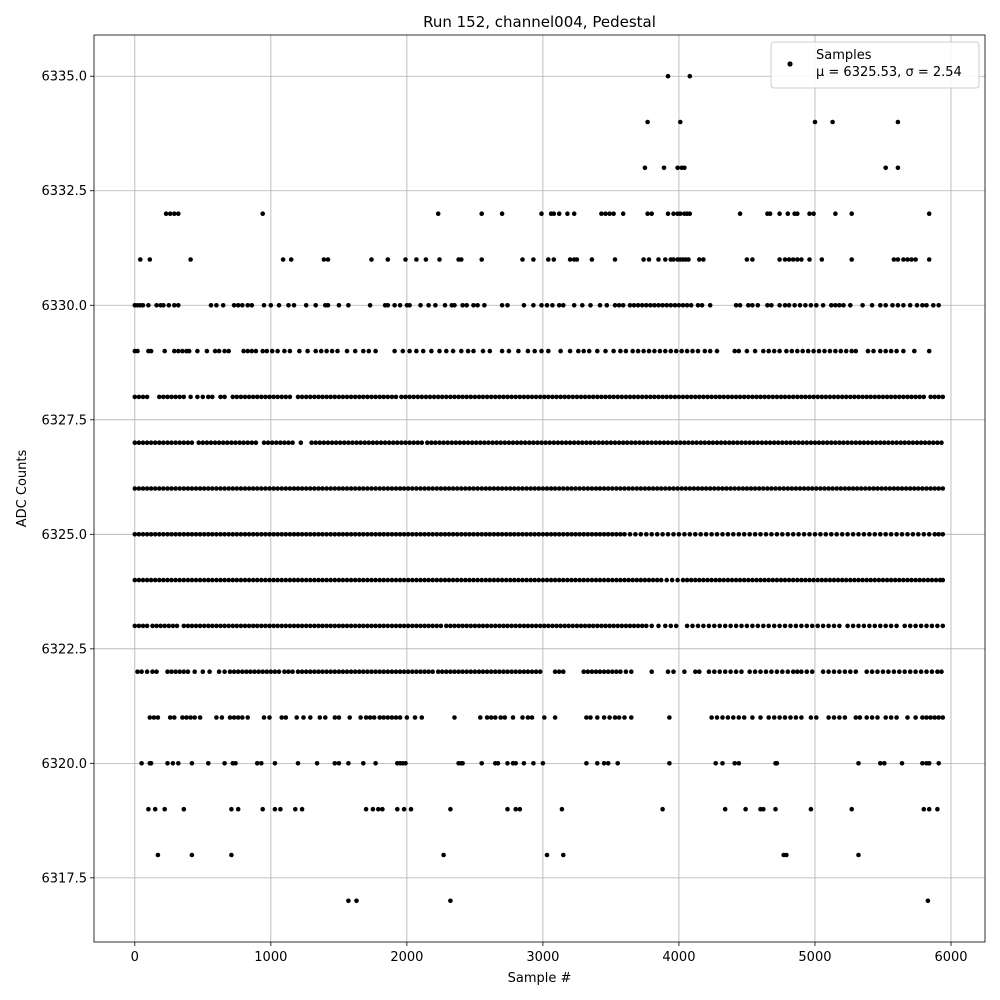  Describe the element at coordinates (875, 65) in the screenshot. I see `legend: Samples μ = 6325.53, σ = 2.54` at that location.